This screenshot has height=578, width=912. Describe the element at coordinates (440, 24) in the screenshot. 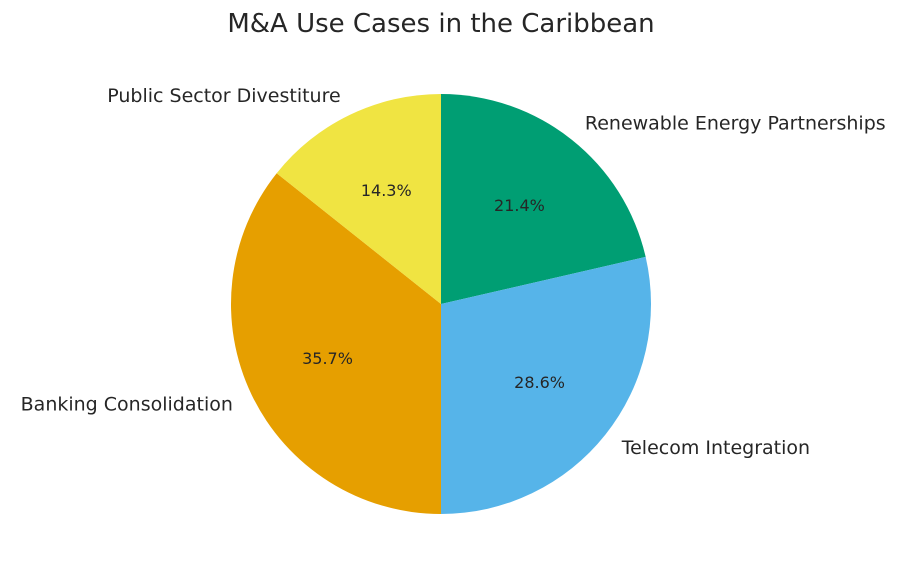

I see `chart-title: M&A Use Cases in the Caribbean` at that location.